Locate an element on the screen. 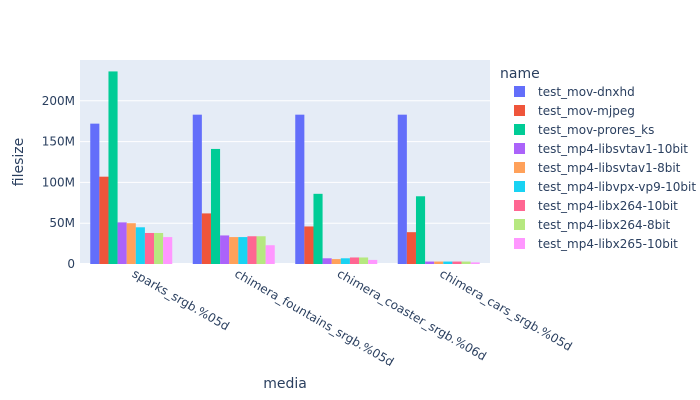  legend-item-label: test_mp4-libsvtav1-8bit is located at coordinates (609, 168).